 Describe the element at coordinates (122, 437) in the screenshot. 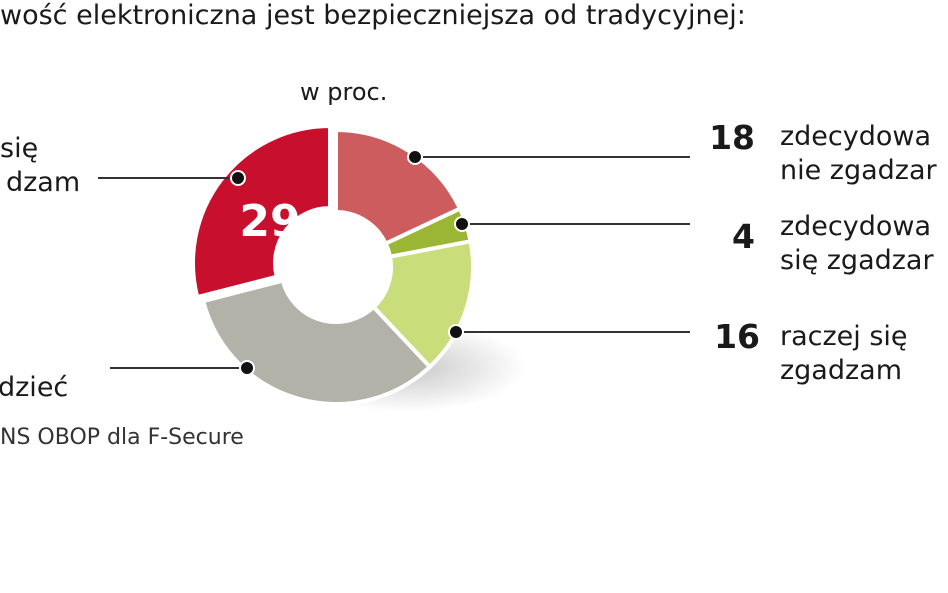

I see `source-note: NS OBOP dla F-Secure` at that location.